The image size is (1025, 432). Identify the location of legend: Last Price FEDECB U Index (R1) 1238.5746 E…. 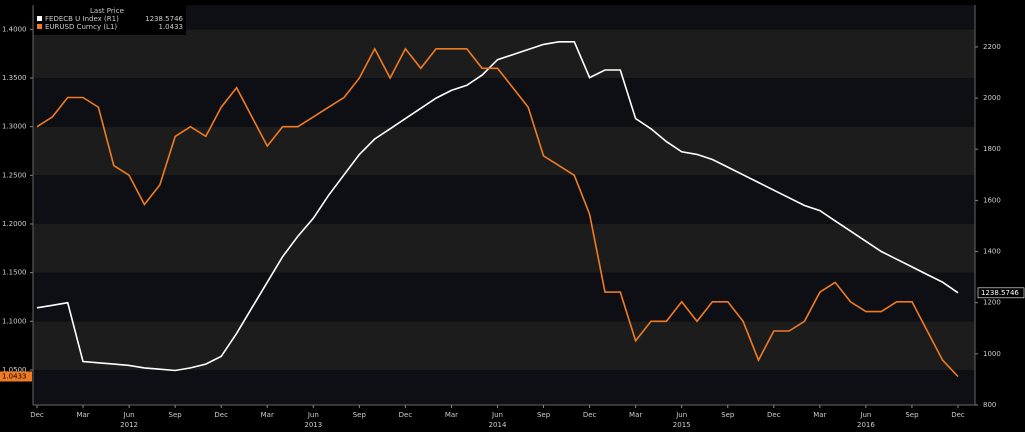
(110, 20).